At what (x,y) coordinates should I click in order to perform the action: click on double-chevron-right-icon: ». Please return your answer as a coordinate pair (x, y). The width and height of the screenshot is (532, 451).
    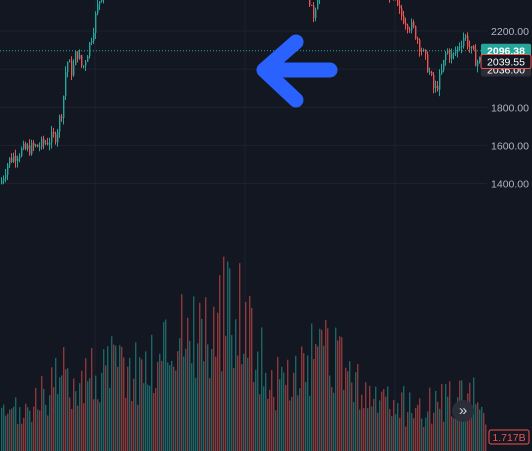
    Looking at the image, I should click on (463, 410).